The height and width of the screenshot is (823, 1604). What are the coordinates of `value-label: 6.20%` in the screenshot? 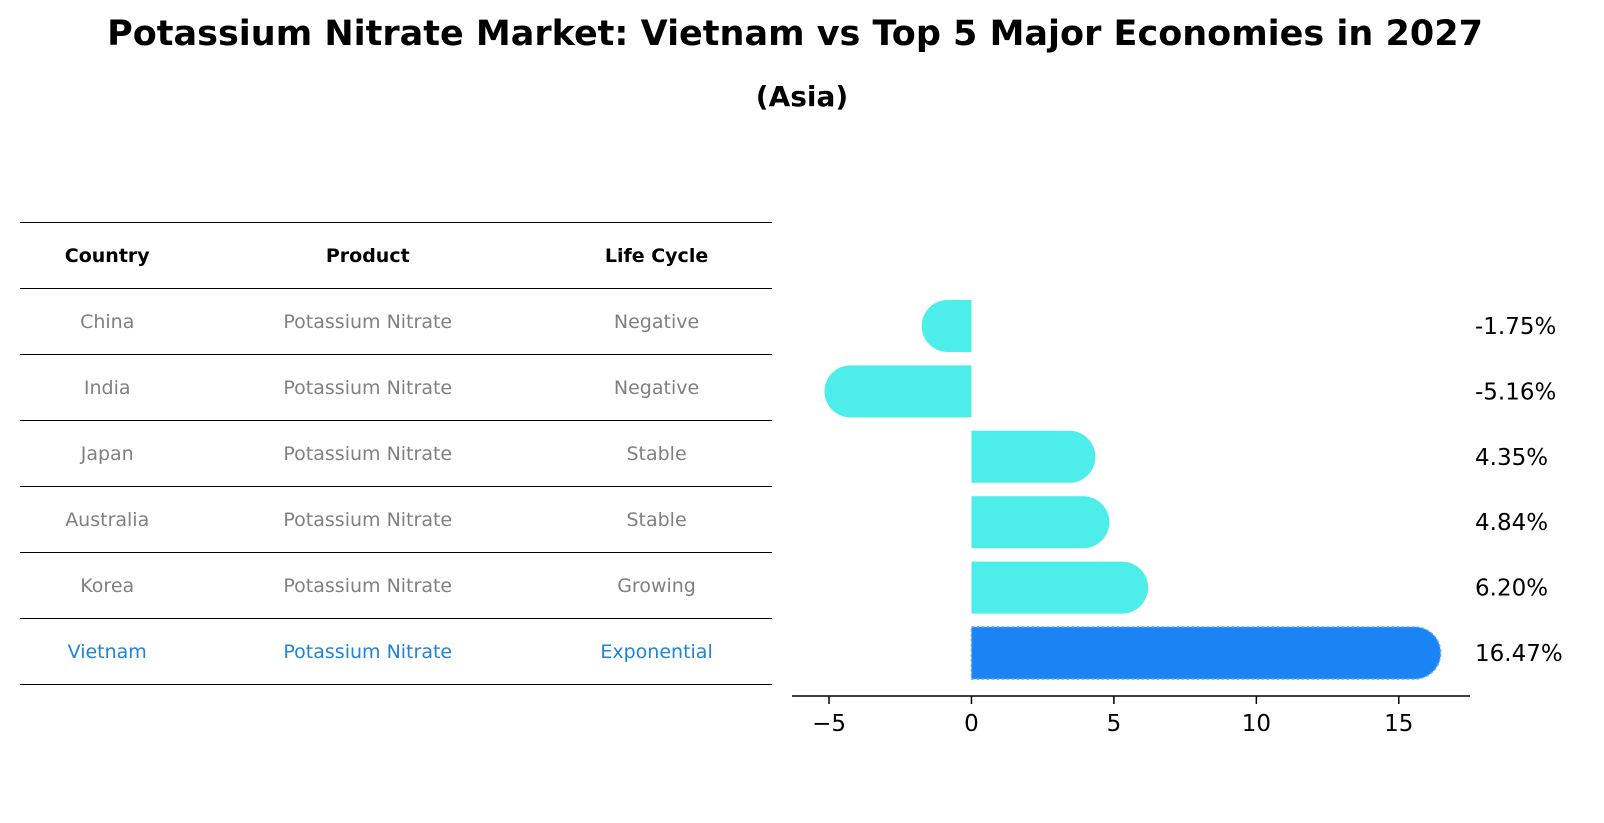 It's located at (1511, 589).